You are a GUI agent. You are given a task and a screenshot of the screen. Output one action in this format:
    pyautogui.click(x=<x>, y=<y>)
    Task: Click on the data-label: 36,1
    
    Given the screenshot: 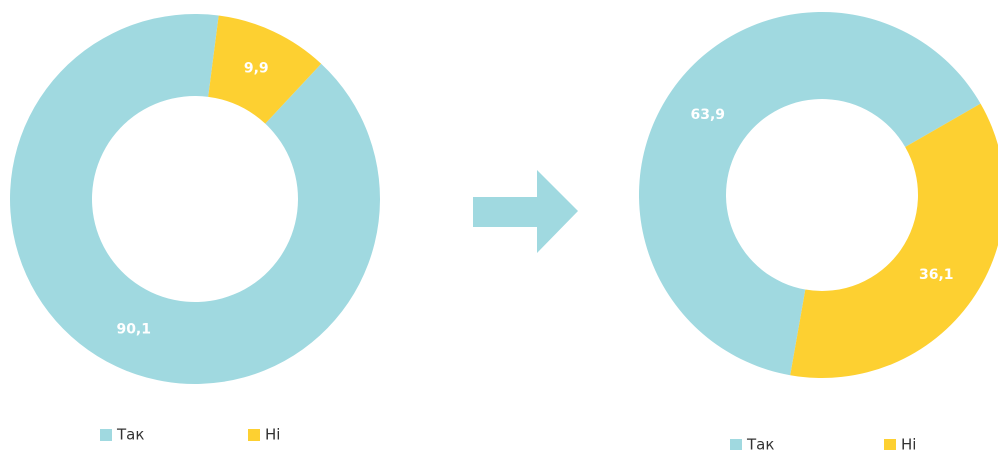 What is the action you would take?
    pyautogui.click(x=936, y=275)
    